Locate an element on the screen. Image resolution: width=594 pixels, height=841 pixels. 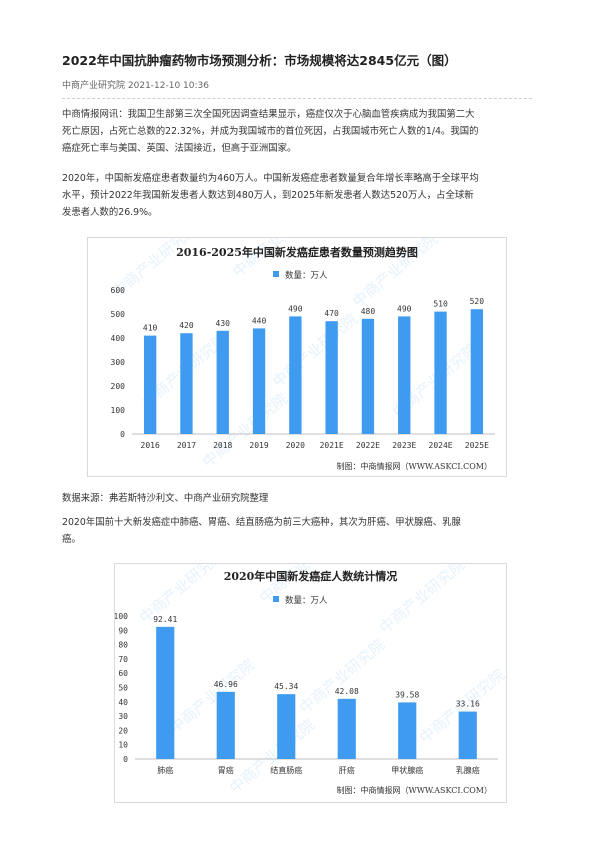
article-meta: 中商产业研究院 2021-12-10 10:36 is located at coordinates (135, 86).